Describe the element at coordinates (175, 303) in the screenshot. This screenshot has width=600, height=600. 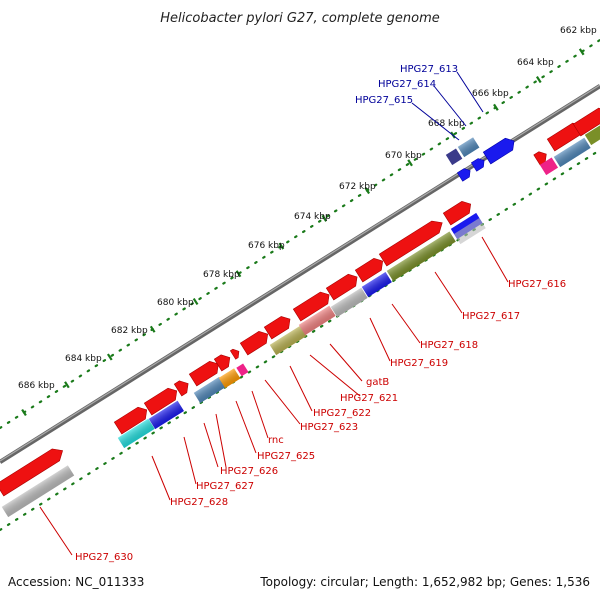
I see `scale-label-680: 680 kbp` at that location.